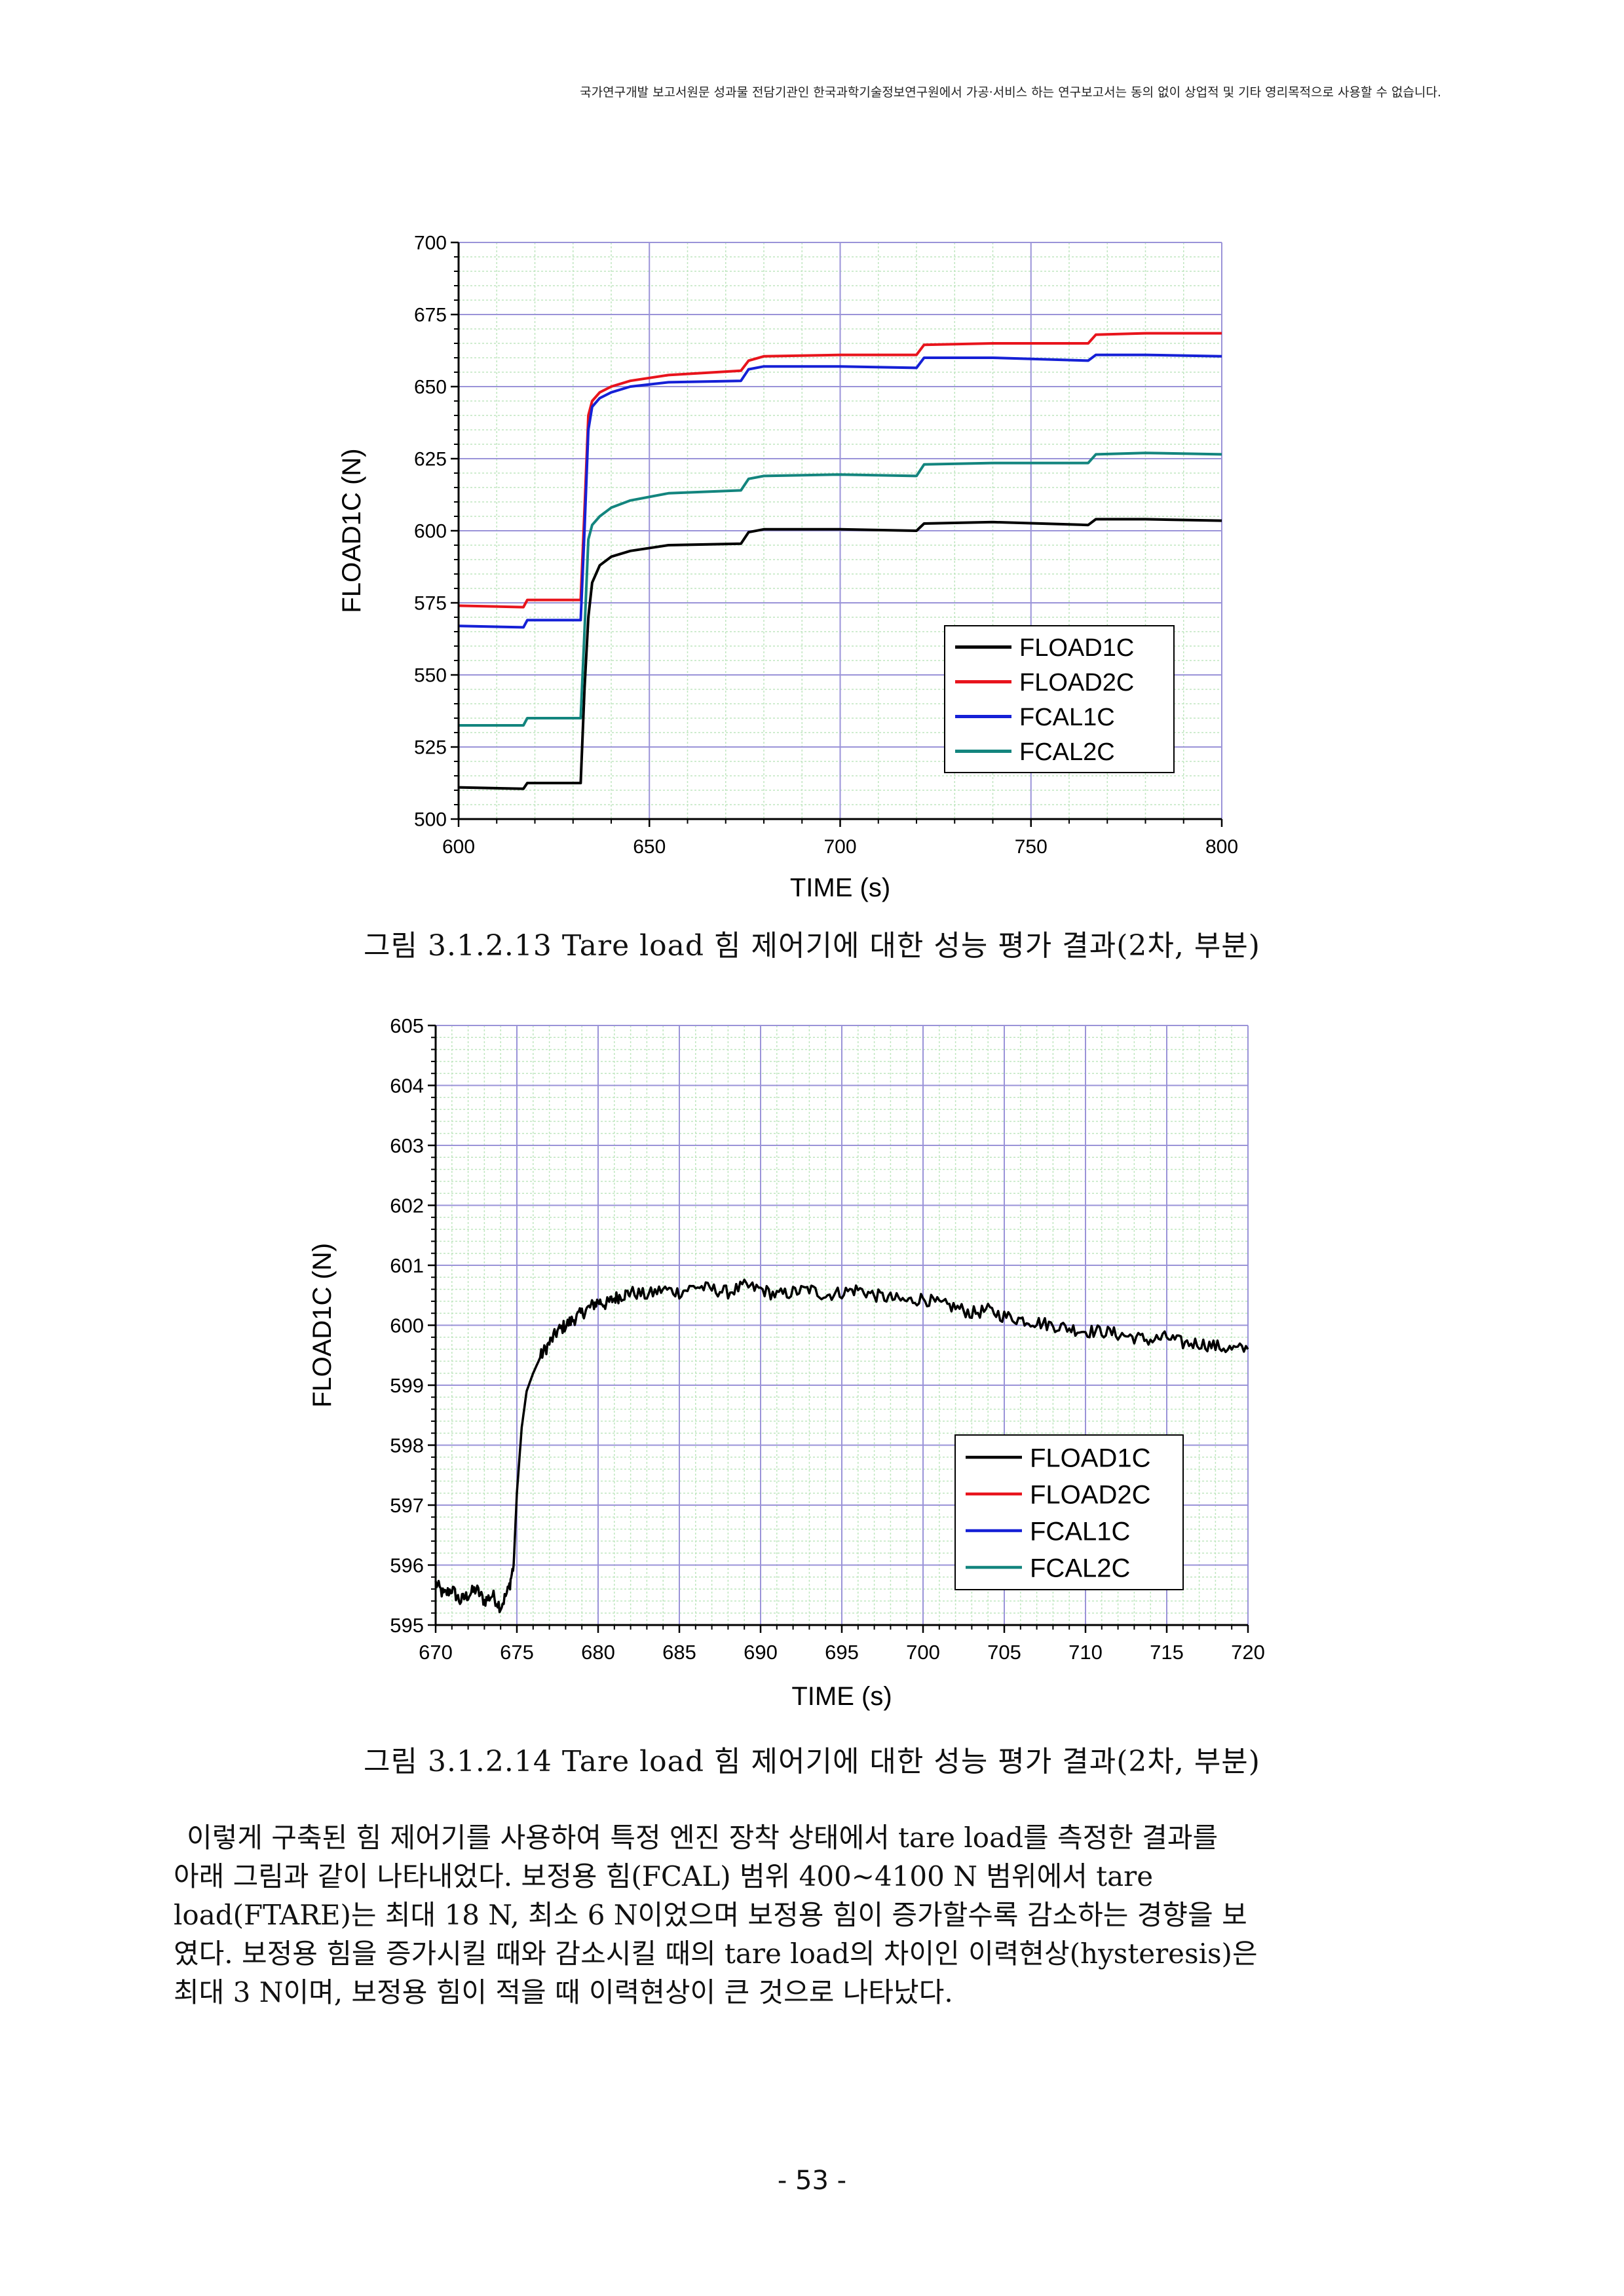 This screenshot has height=2296, width=1624. Describe the element at coordinates (407, 1265) in the screenshot. I see `y-tick-label: 601` at that location.